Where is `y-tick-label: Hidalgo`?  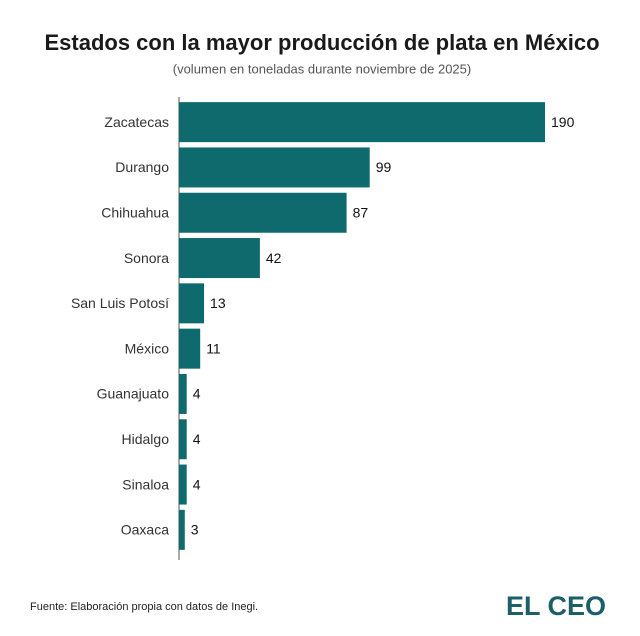 y-tick-label: Hidalgo is located at coordinates (146, 439).